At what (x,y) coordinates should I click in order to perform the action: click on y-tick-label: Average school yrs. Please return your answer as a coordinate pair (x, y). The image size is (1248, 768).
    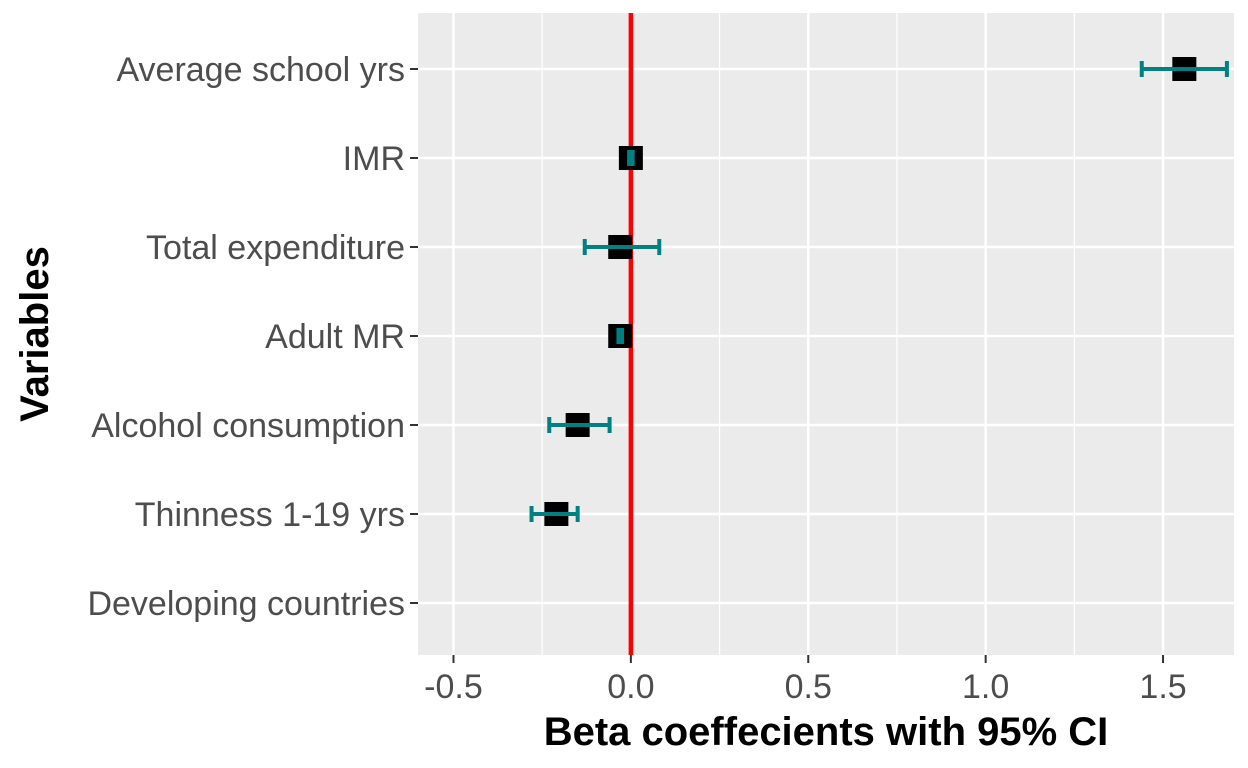
    Looking at the image, I should click on (260, 70).